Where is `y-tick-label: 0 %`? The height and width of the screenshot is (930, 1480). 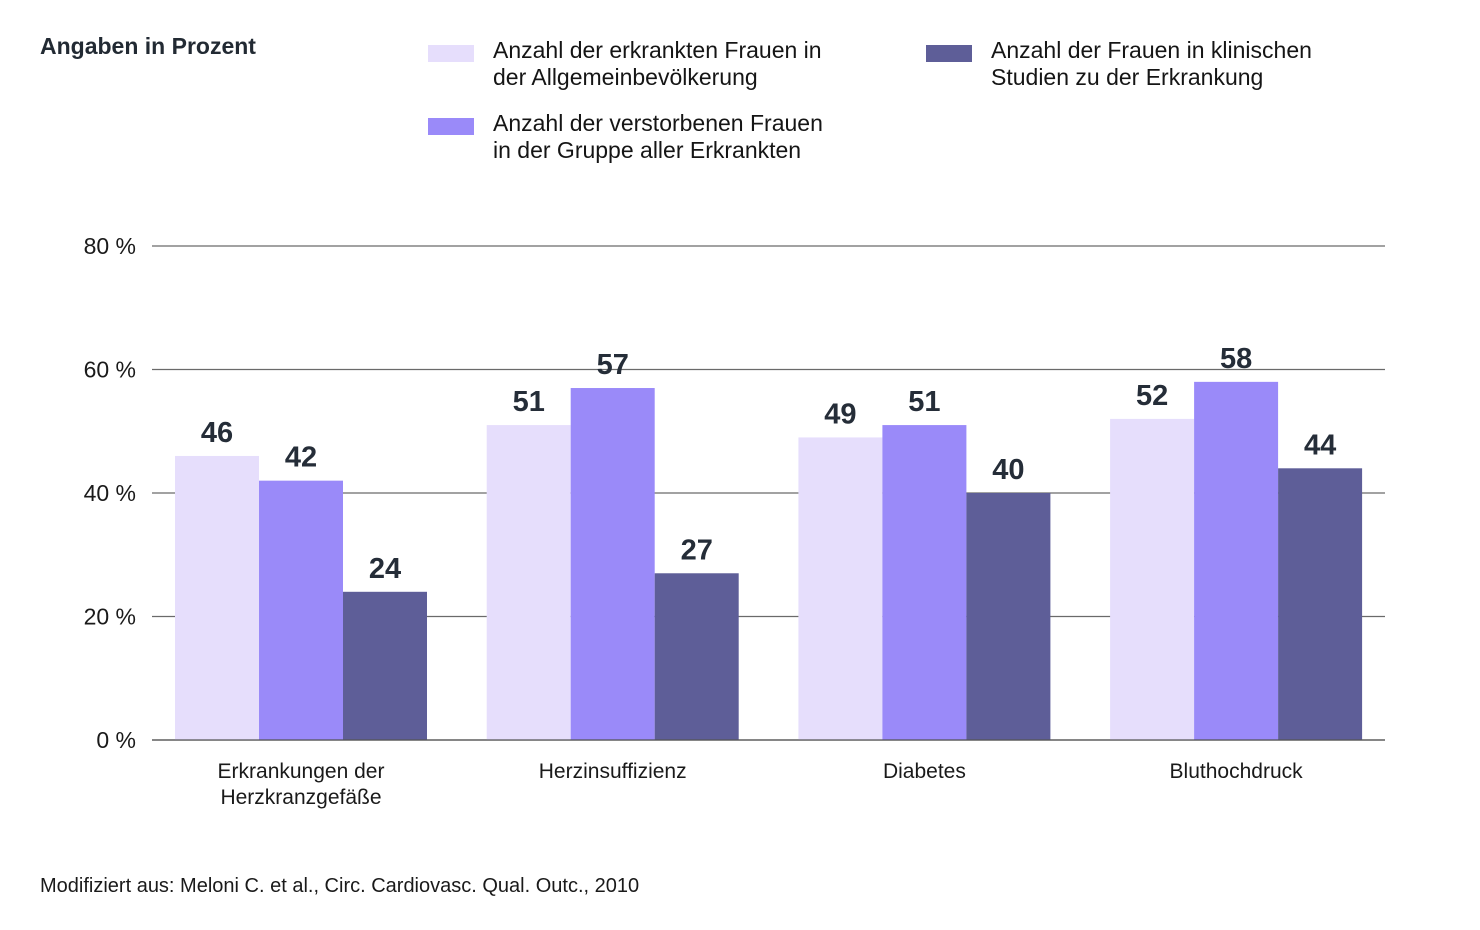
y-tick-label: 0 % is located at coordinates (116, 740).